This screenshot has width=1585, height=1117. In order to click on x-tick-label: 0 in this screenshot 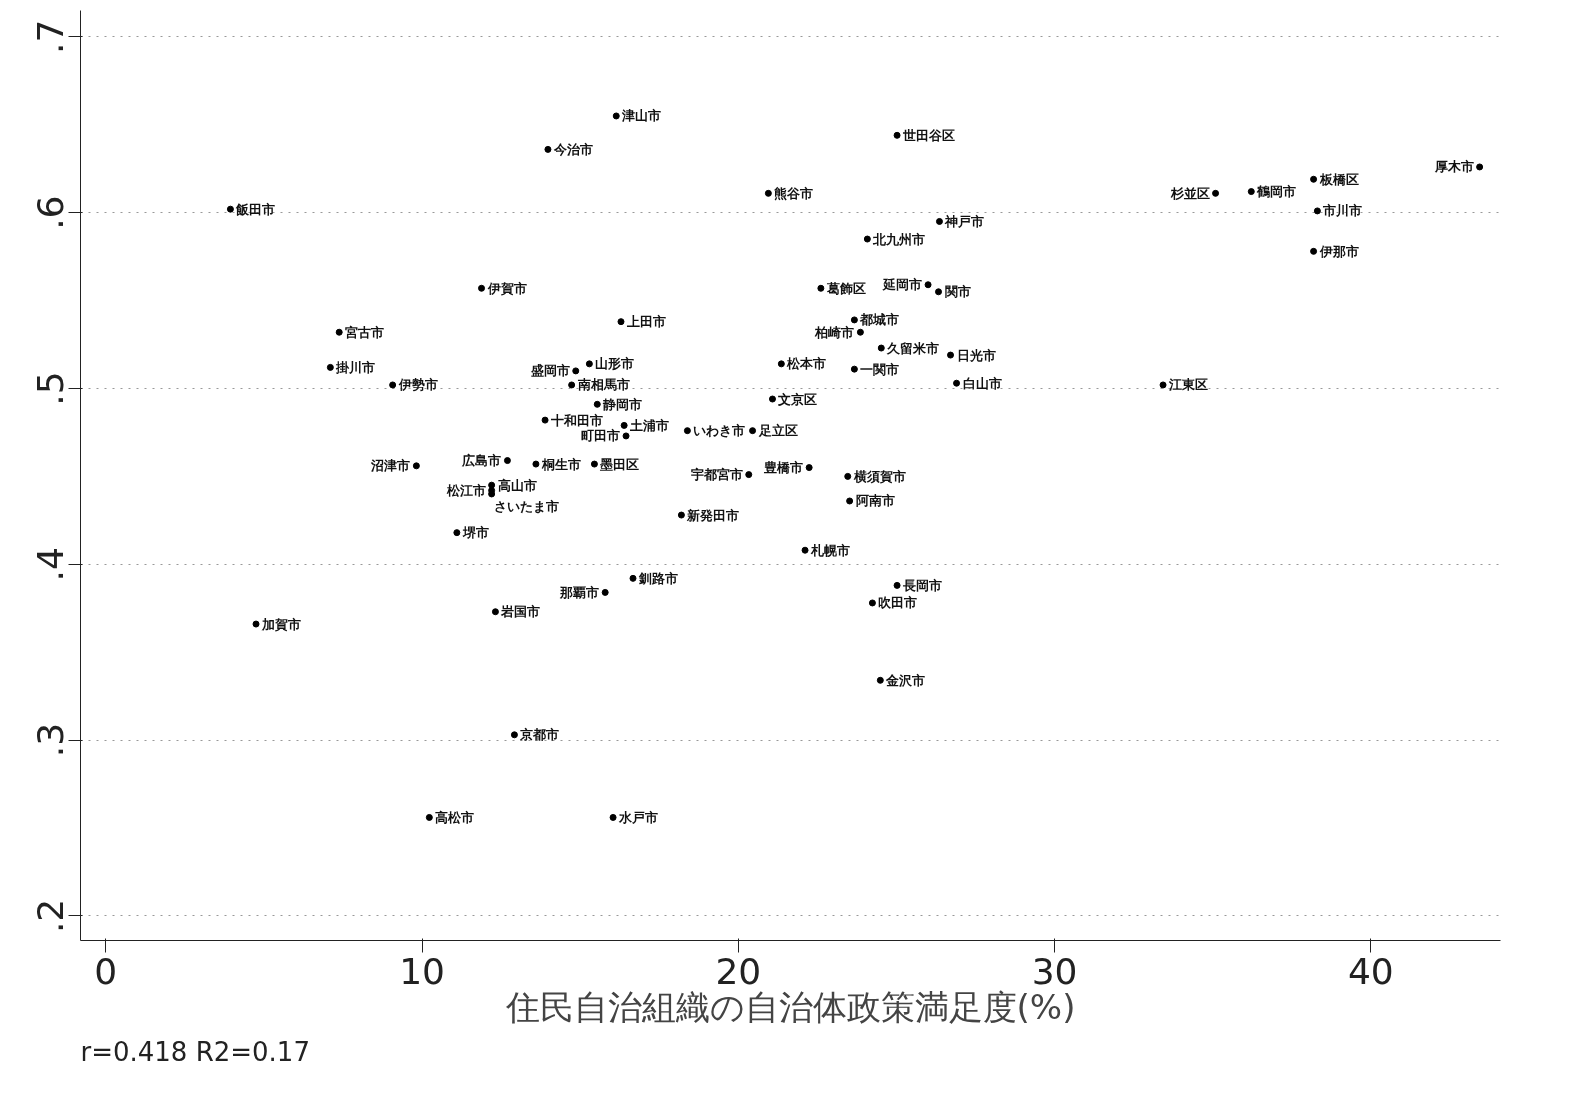, I will do `click(106, 971)`.